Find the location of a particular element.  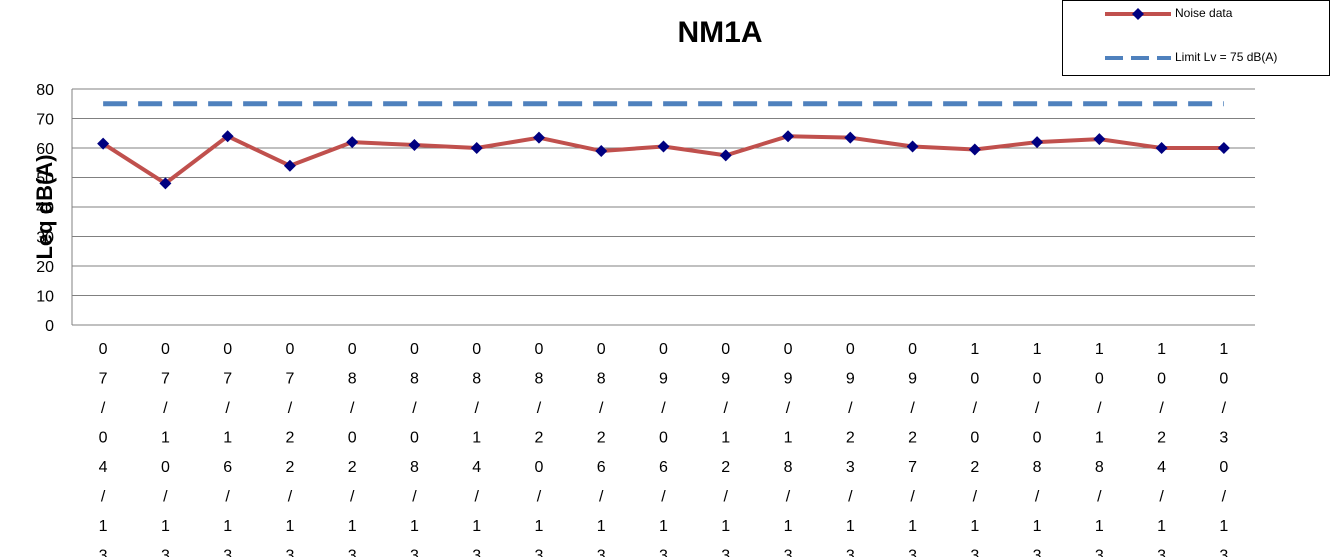

x-tick-label: 1 0/0 2/1 3 is located at coordinates (974, 449).